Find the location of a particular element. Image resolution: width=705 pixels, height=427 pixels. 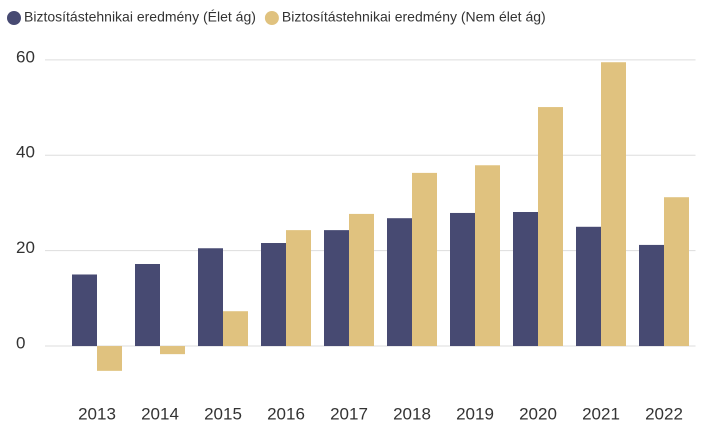

x-tick-label: 2014 is located at coordinates (160, 413).